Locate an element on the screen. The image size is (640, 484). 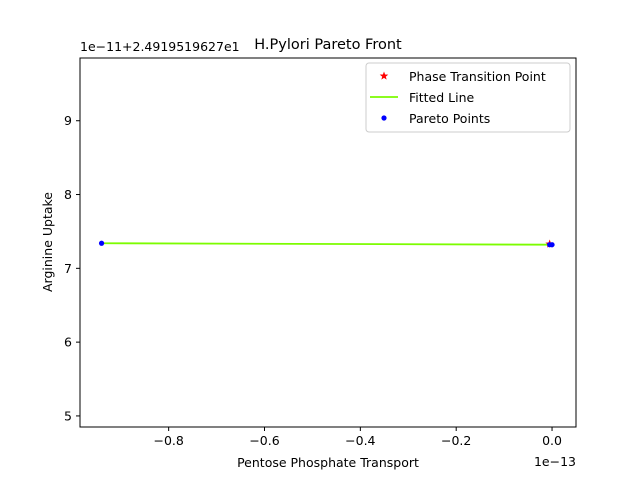
y-axis-label: Arginine Uptake is located at coordinates (47, 242).